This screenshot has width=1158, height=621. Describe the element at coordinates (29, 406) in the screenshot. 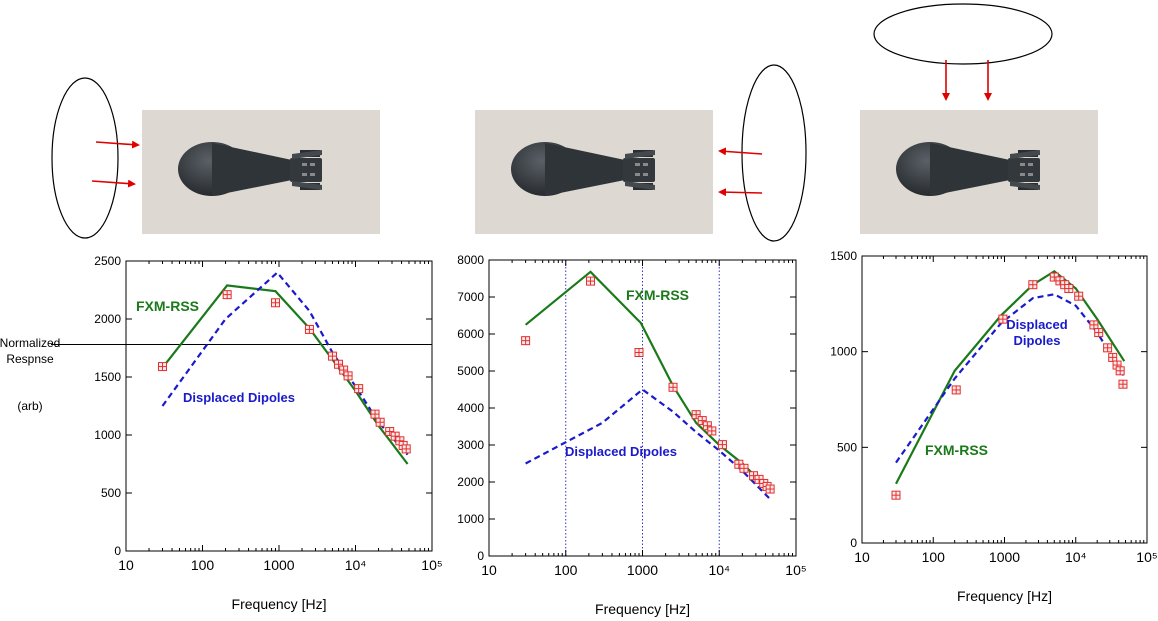

I see `ylabel-line3: (arb)` at that location.